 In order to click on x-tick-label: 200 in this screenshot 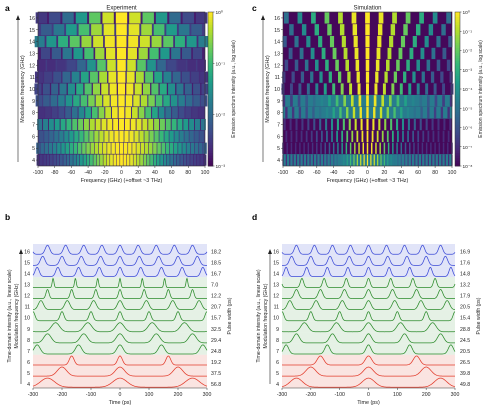, I will do `click(426, 395)`.